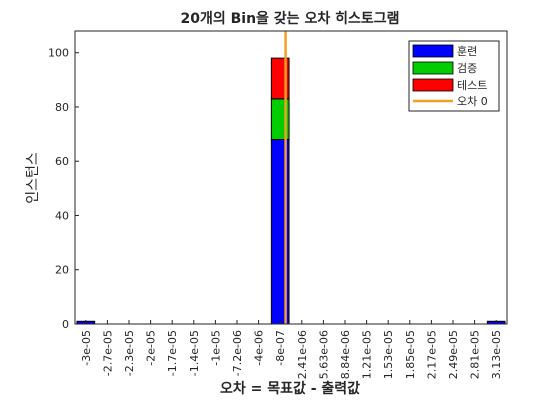  Describe the element at coordinates (237, 353) in the screenshot. I see `x-tick-label: -7.2e-06` at that location.